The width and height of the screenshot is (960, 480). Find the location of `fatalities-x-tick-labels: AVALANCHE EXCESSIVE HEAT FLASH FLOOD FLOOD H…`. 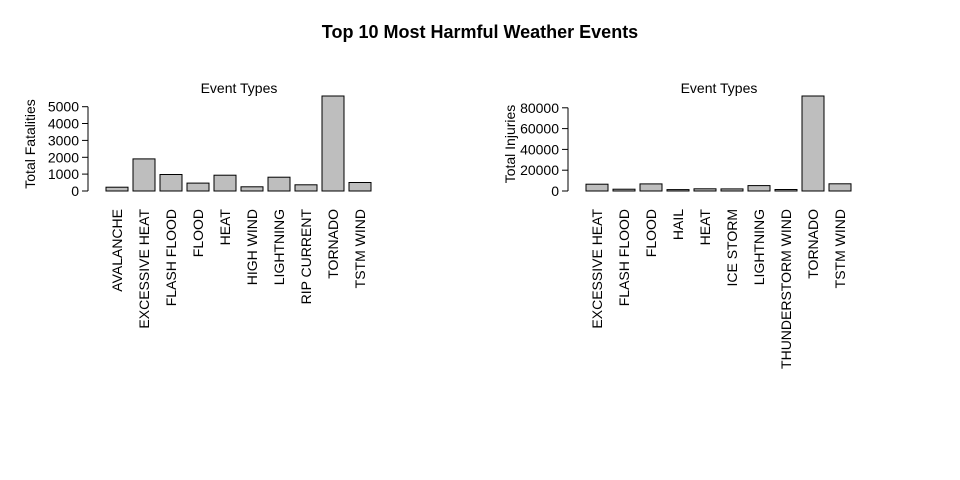

fatalities-x-tick-labels: AVALANCHE EXCESSIVE HEAT FLASH FLOOD FLOOD H… is located at coordinates (238, 269).